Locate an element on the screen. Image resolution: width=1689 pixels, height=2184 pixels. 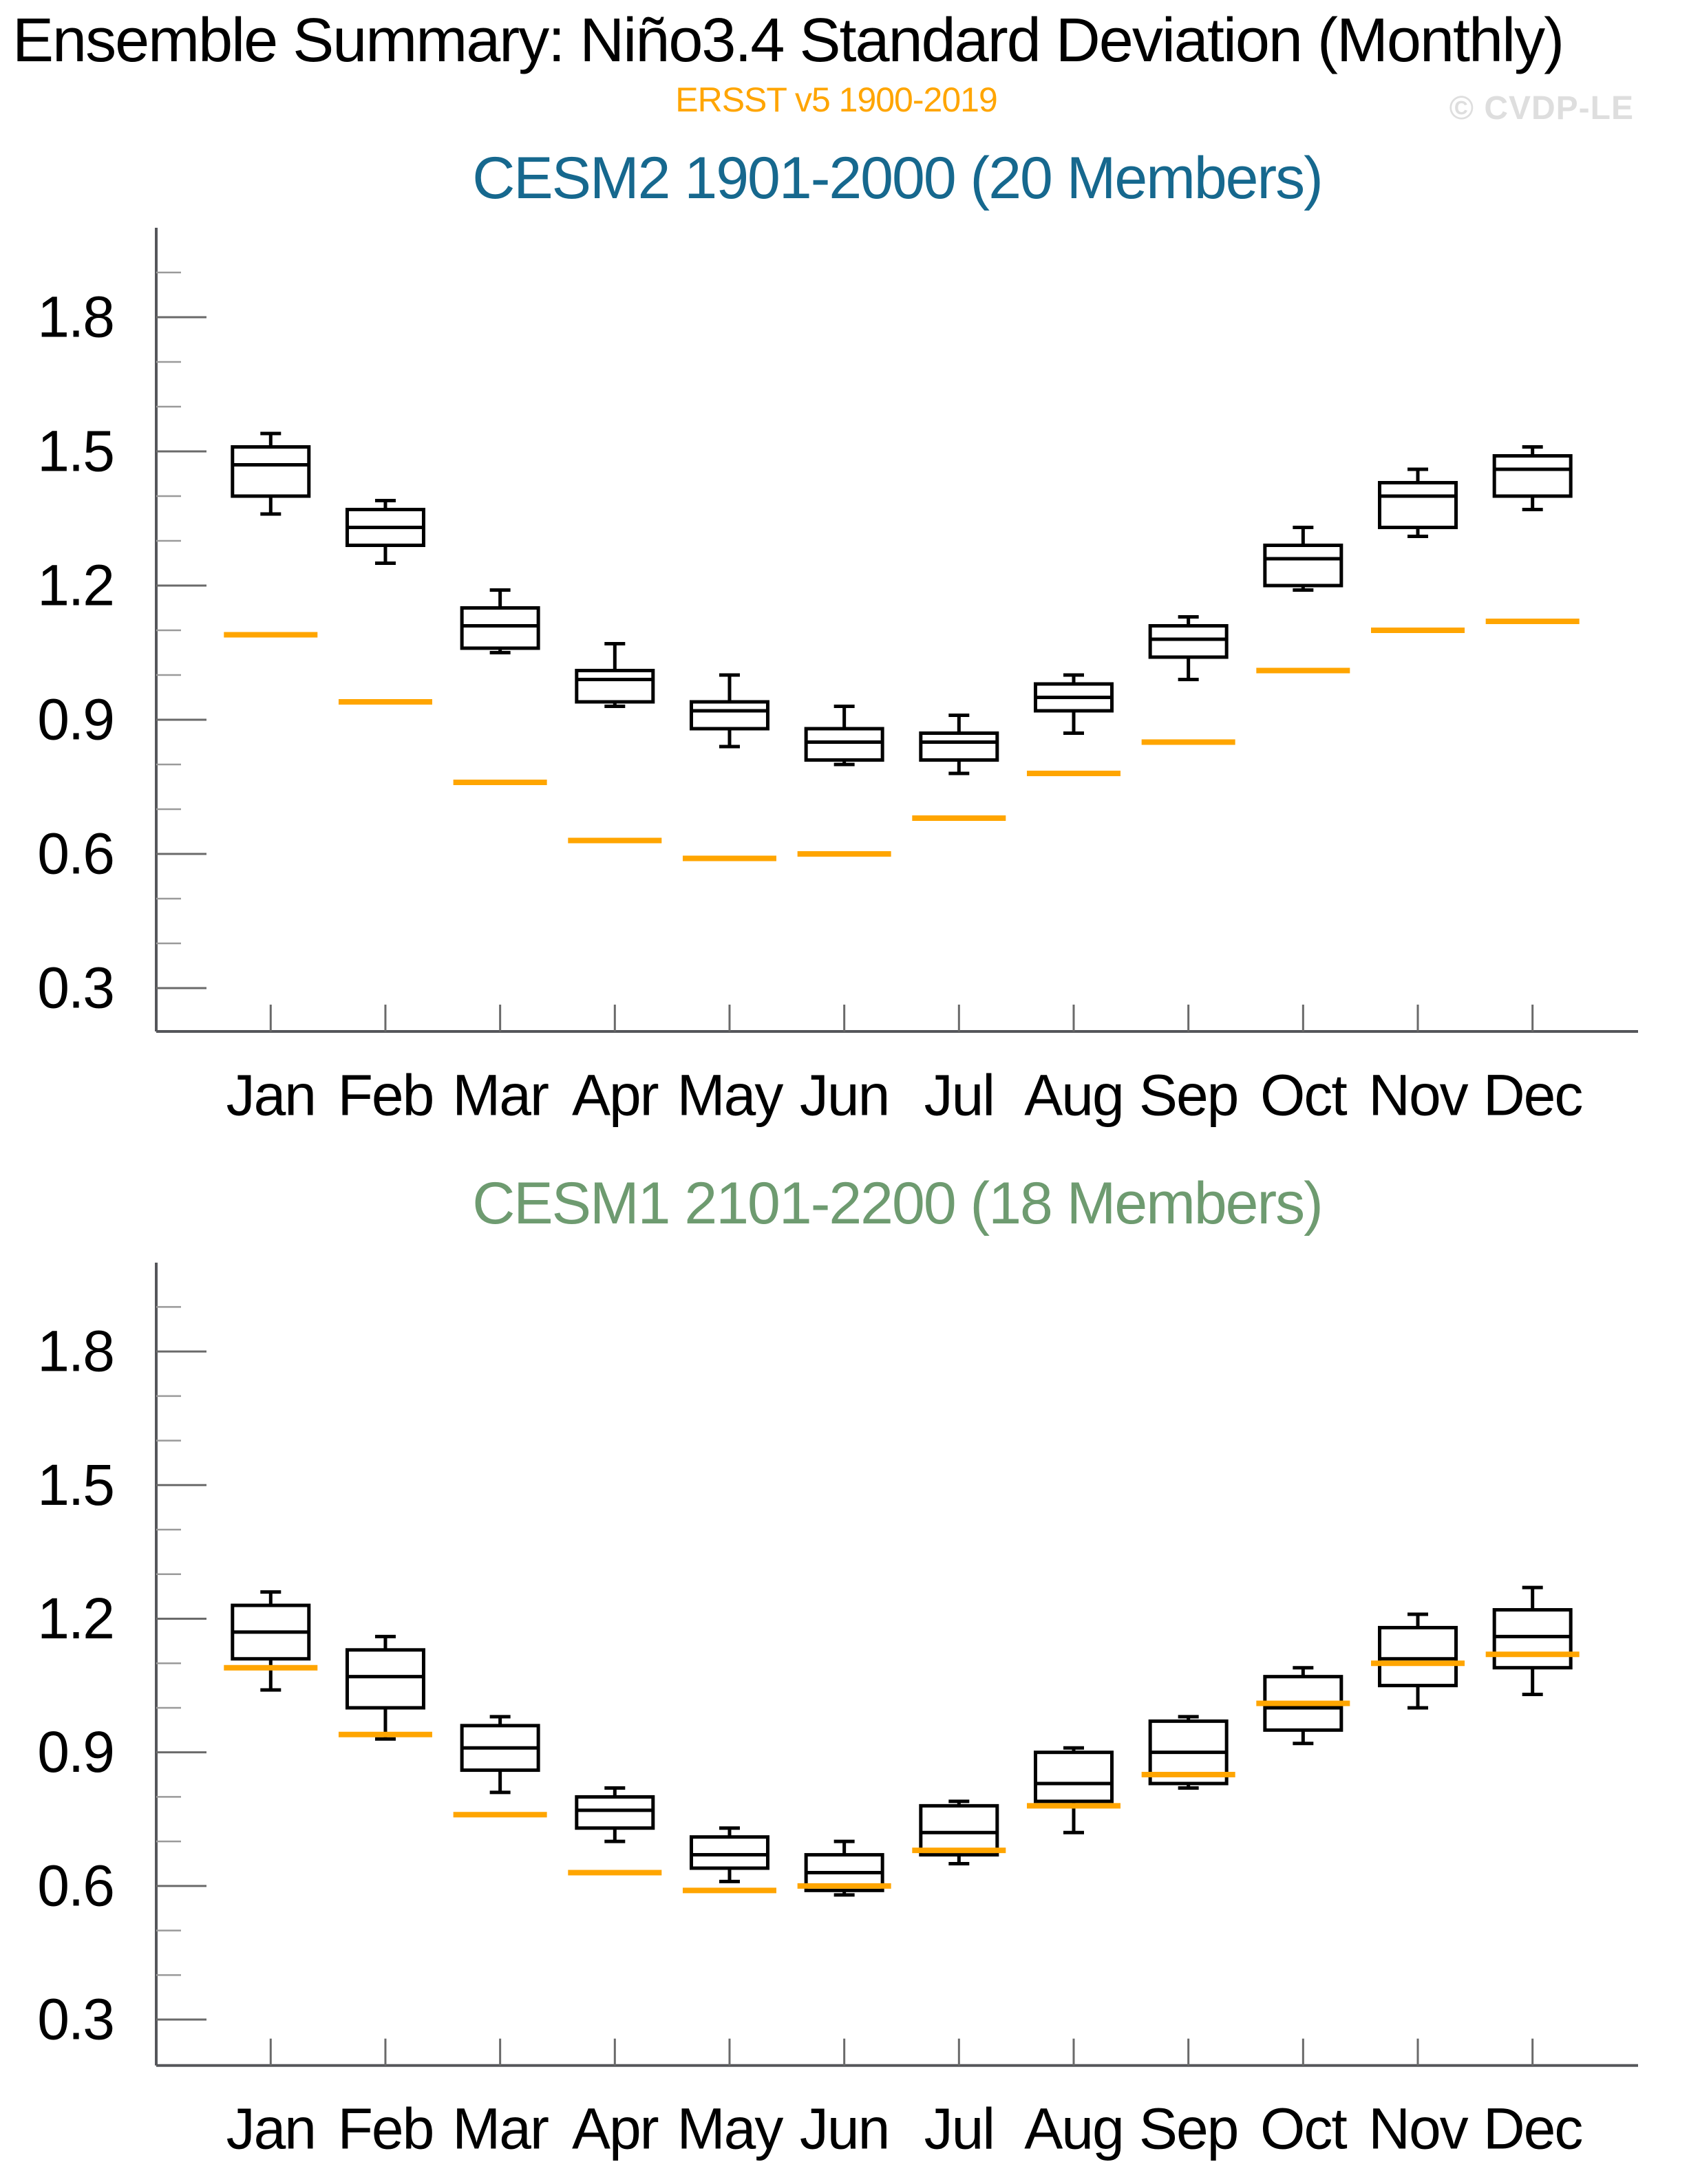
panel2-title: CESM1 2101-2200 (18 Members) is located at coordinates (898, 1203).